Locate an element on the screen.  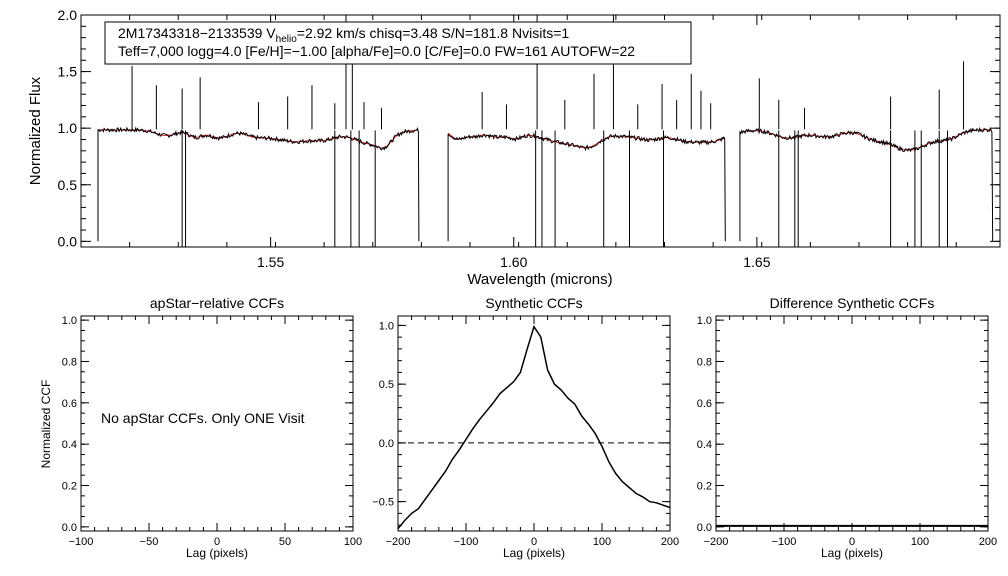
synthetic-spectrum-line is located at coordinates (865, 140).